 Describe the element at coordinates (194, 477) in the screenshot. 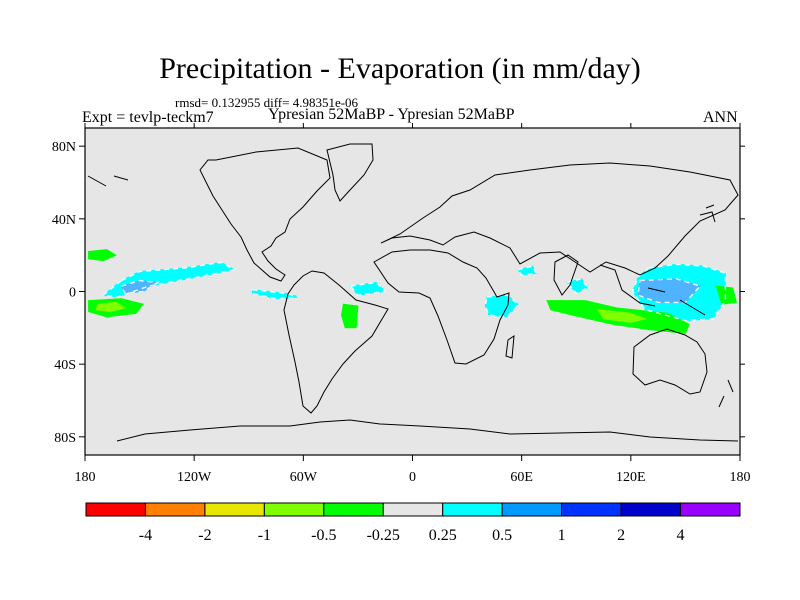

I see `x-tick-label: 120W` at that location.